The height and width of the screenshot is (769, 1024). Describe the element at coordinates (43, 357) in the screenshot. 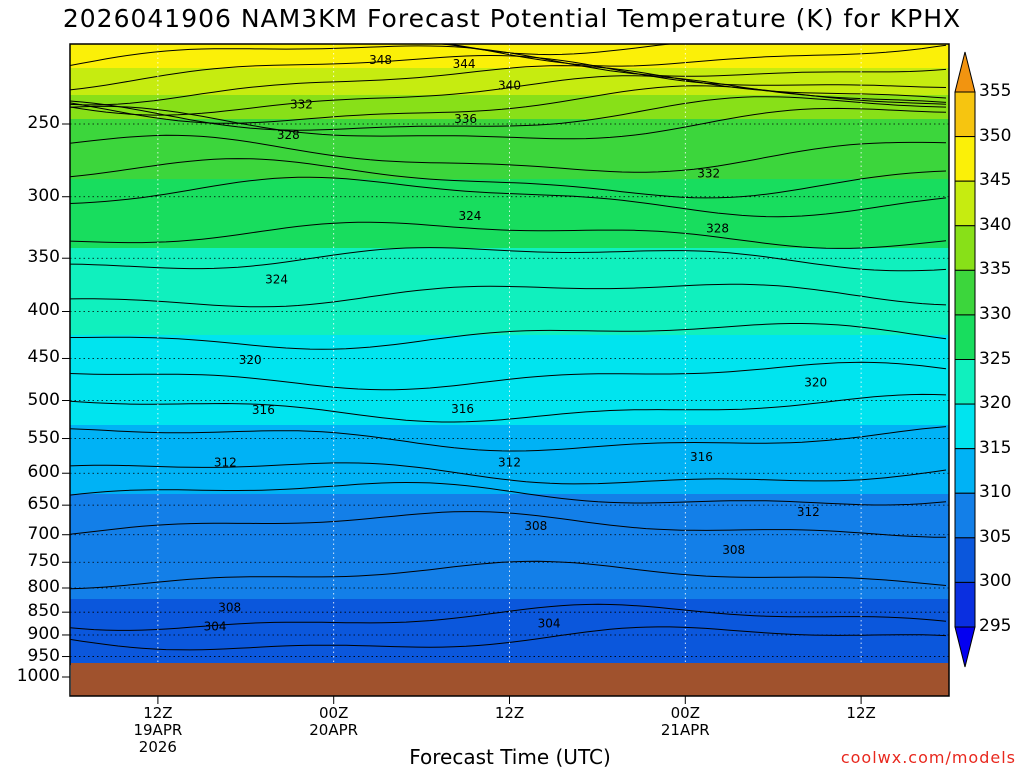

I see `y-tick-label: 450` at that location.